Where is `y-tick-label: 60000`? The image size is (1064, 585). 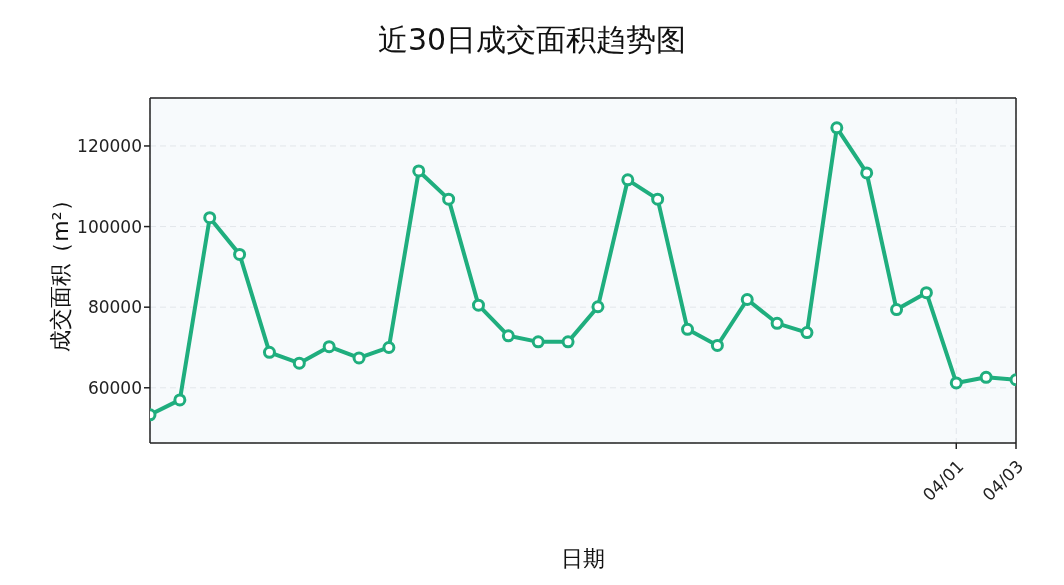
y-tick-label: 60000 is located at coordinates (114, 387).